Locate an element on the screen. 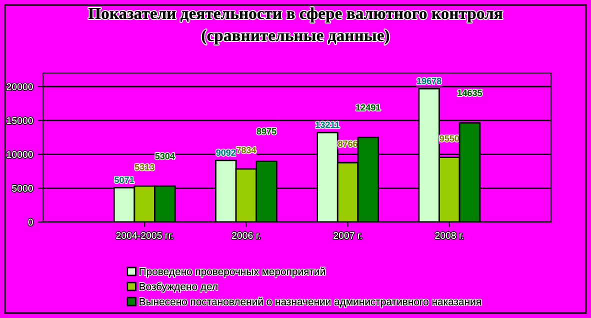  y-tick-label: 5000 is located at coordinates (22, 188).